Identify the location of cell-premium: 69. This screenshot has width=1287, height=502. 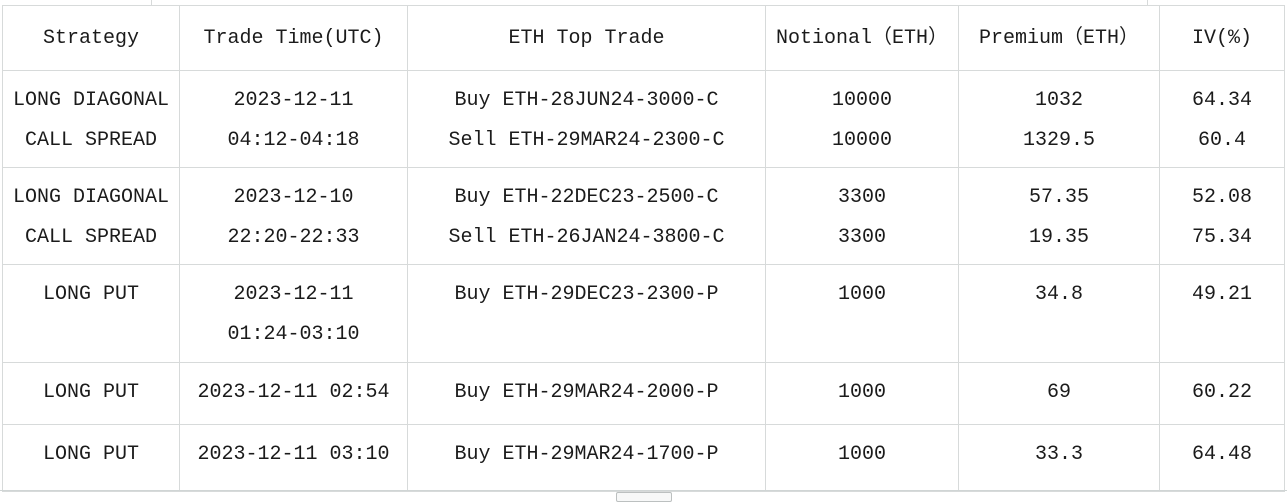
(1059, 393).